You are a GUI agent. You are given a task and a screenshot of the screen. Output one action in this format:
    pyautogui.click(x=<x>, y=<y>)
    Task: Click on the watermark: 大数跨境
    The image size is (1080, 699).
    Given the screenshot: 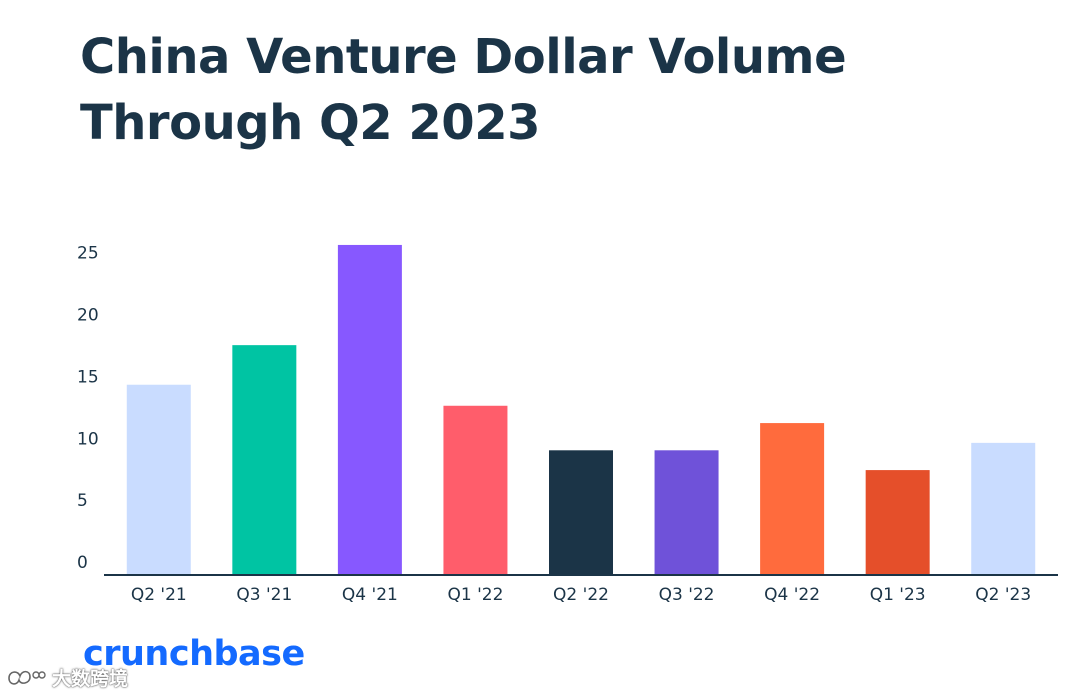 What is the action you would take?
    pyautogui.click(x=67, y=677)
    